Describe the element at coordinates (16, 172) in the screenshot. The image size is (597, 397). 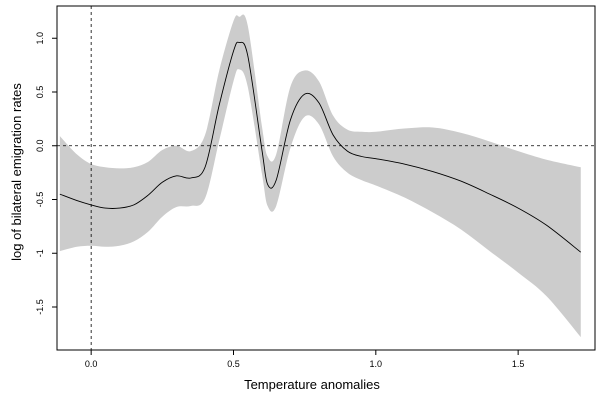
I see `y-axis-title: log of bilateral emigration rates` at that location.